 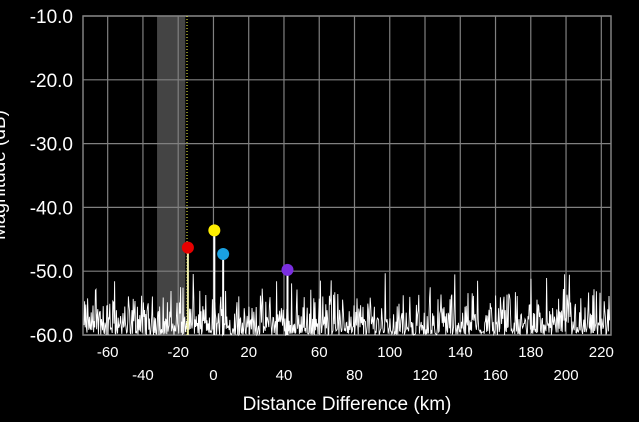 I want to click on x-tick-label: 80, so click(x=354, y=375).